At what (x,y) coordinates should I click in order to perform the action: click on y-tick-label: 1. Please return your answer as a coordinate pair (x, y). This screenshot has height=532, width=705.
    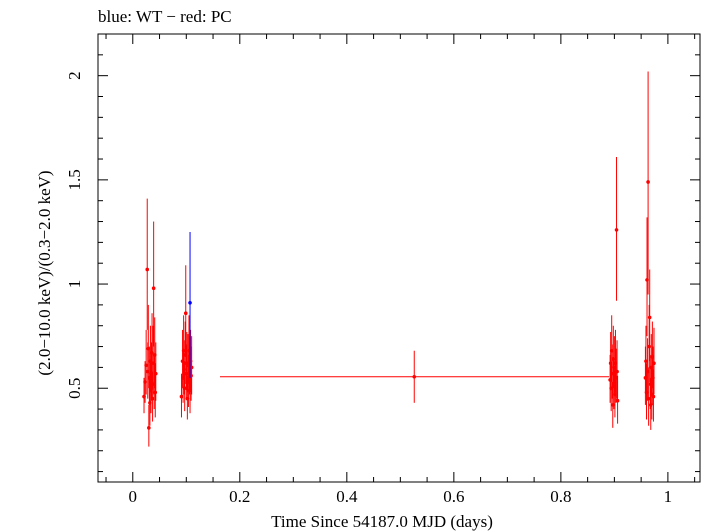
    Looking at the image, I should click on (74, 284).